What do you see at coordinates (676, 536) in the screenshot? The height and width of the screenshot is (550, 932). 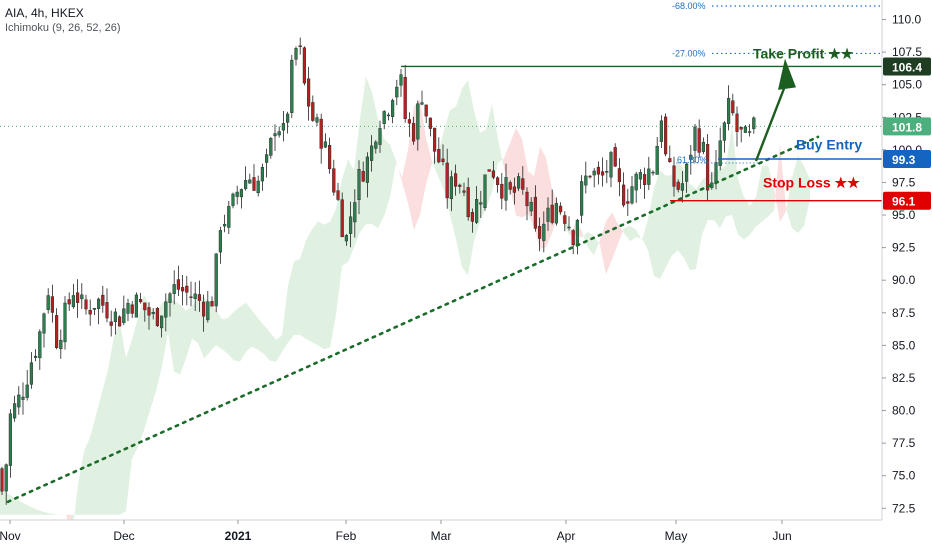 I see `x-tick-label: May` at bounding box center [676, 536].